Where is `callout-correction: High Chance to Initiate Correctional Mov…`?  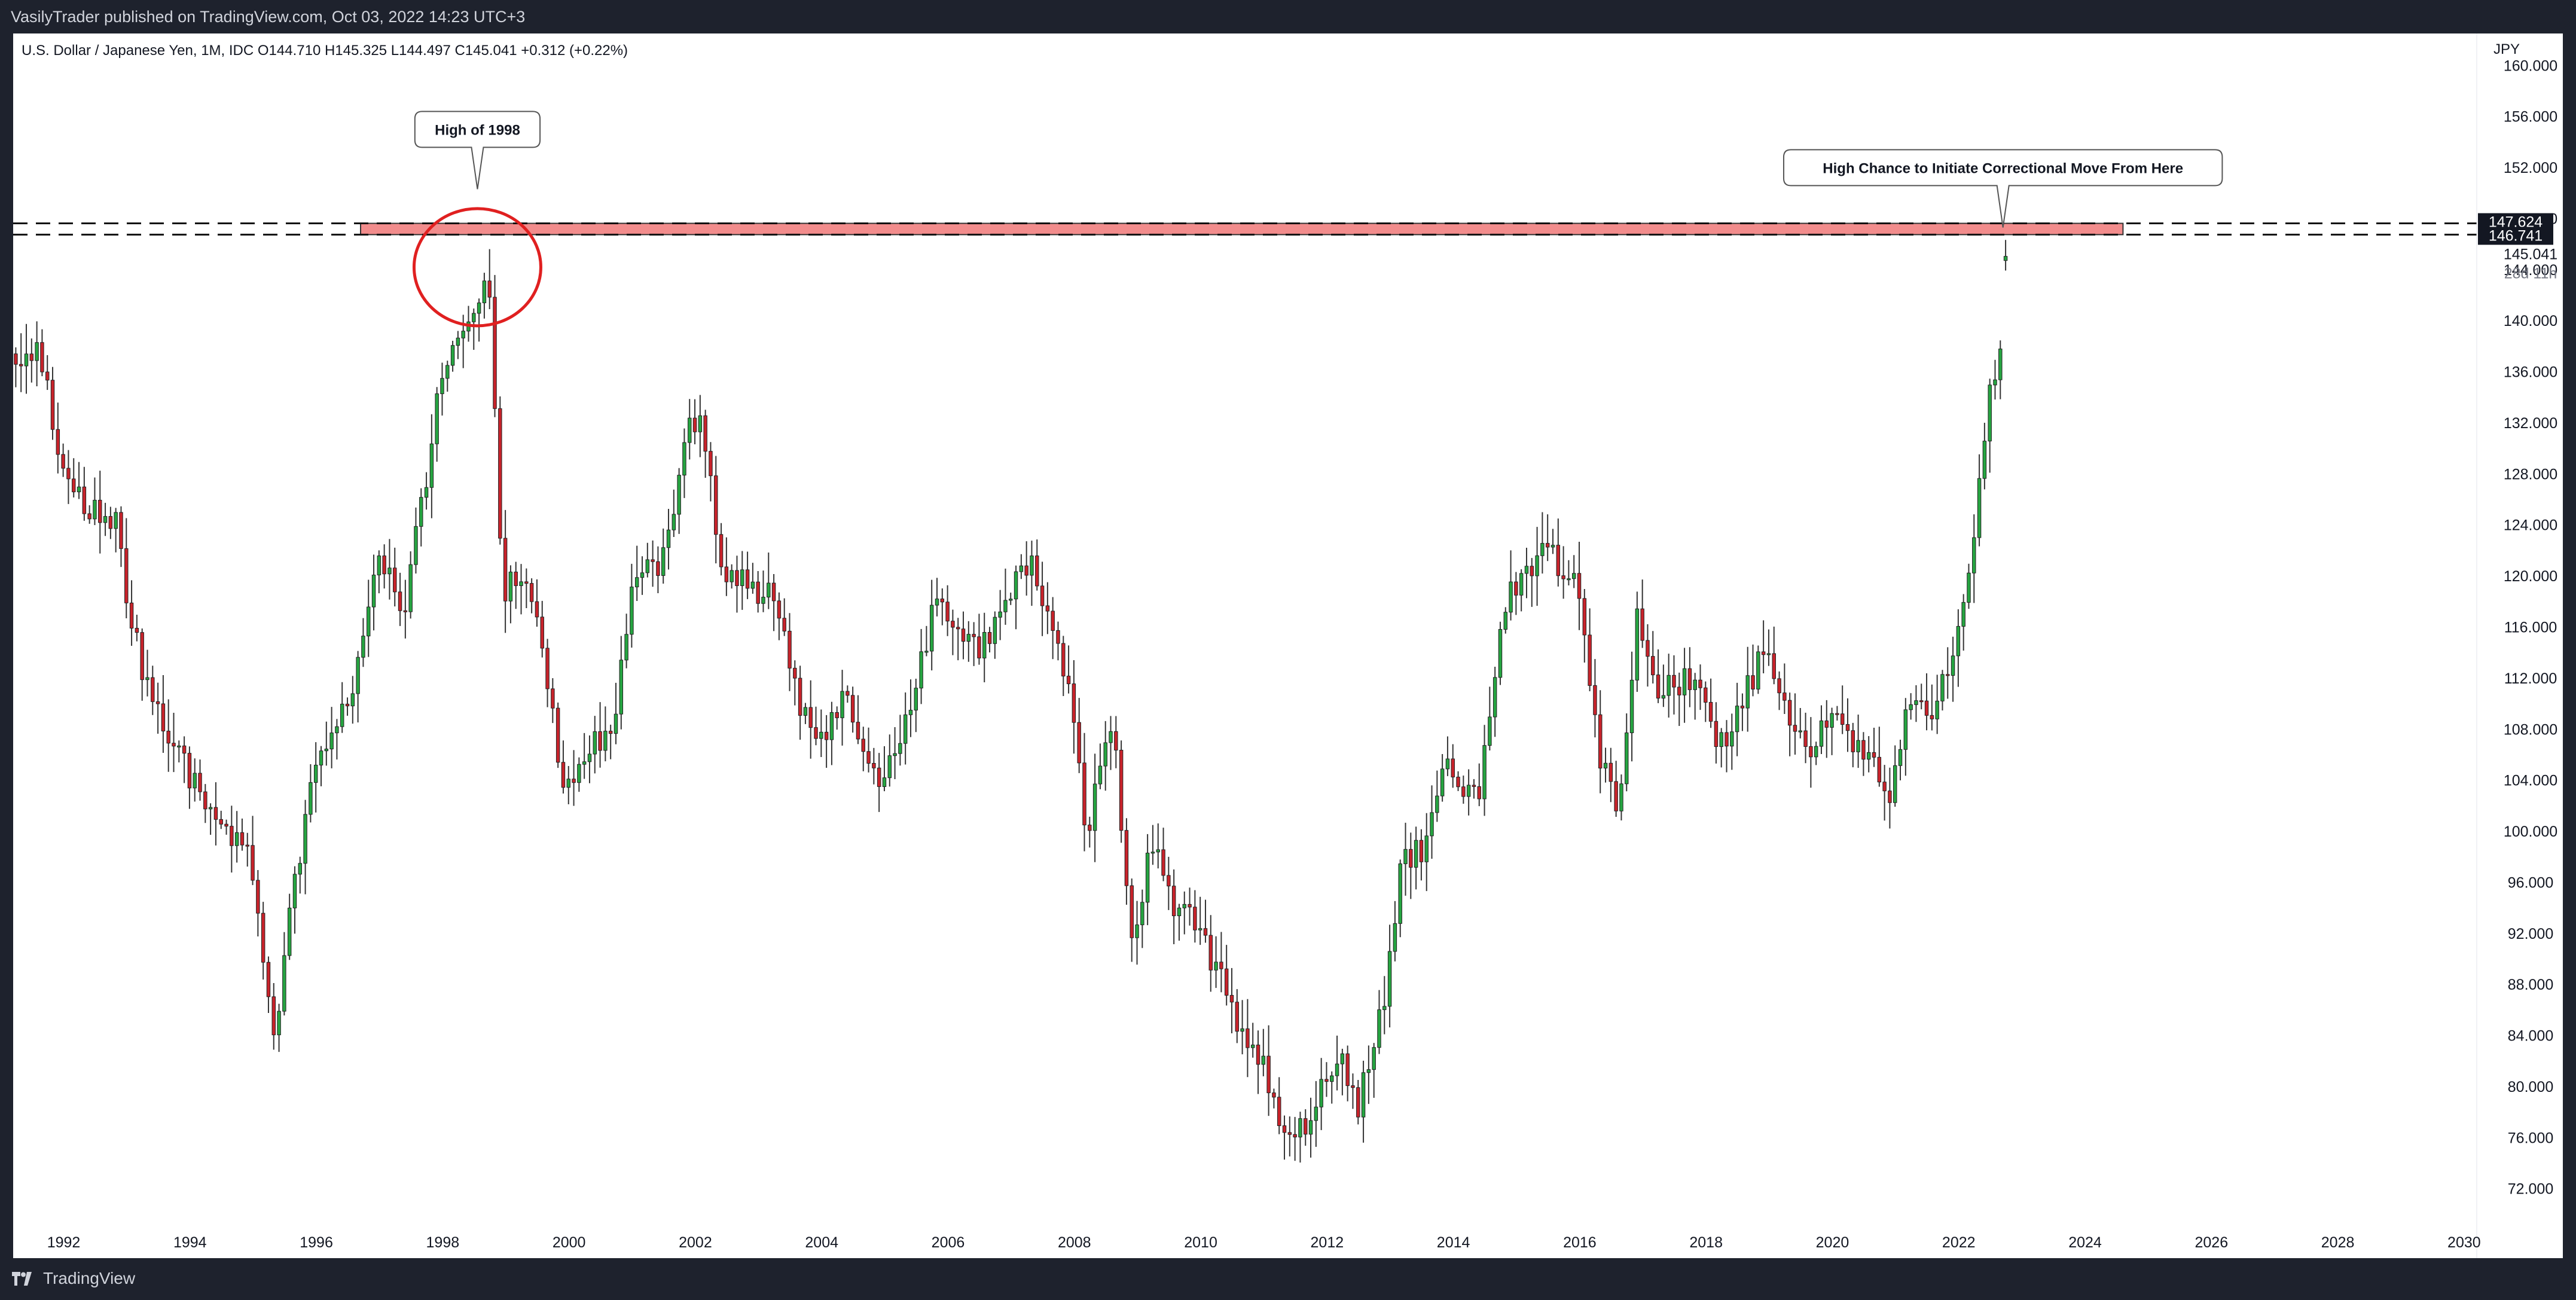 callout-correction: High Chance to Initiate Correctional Mov… is located at coordinates (2003, 188).